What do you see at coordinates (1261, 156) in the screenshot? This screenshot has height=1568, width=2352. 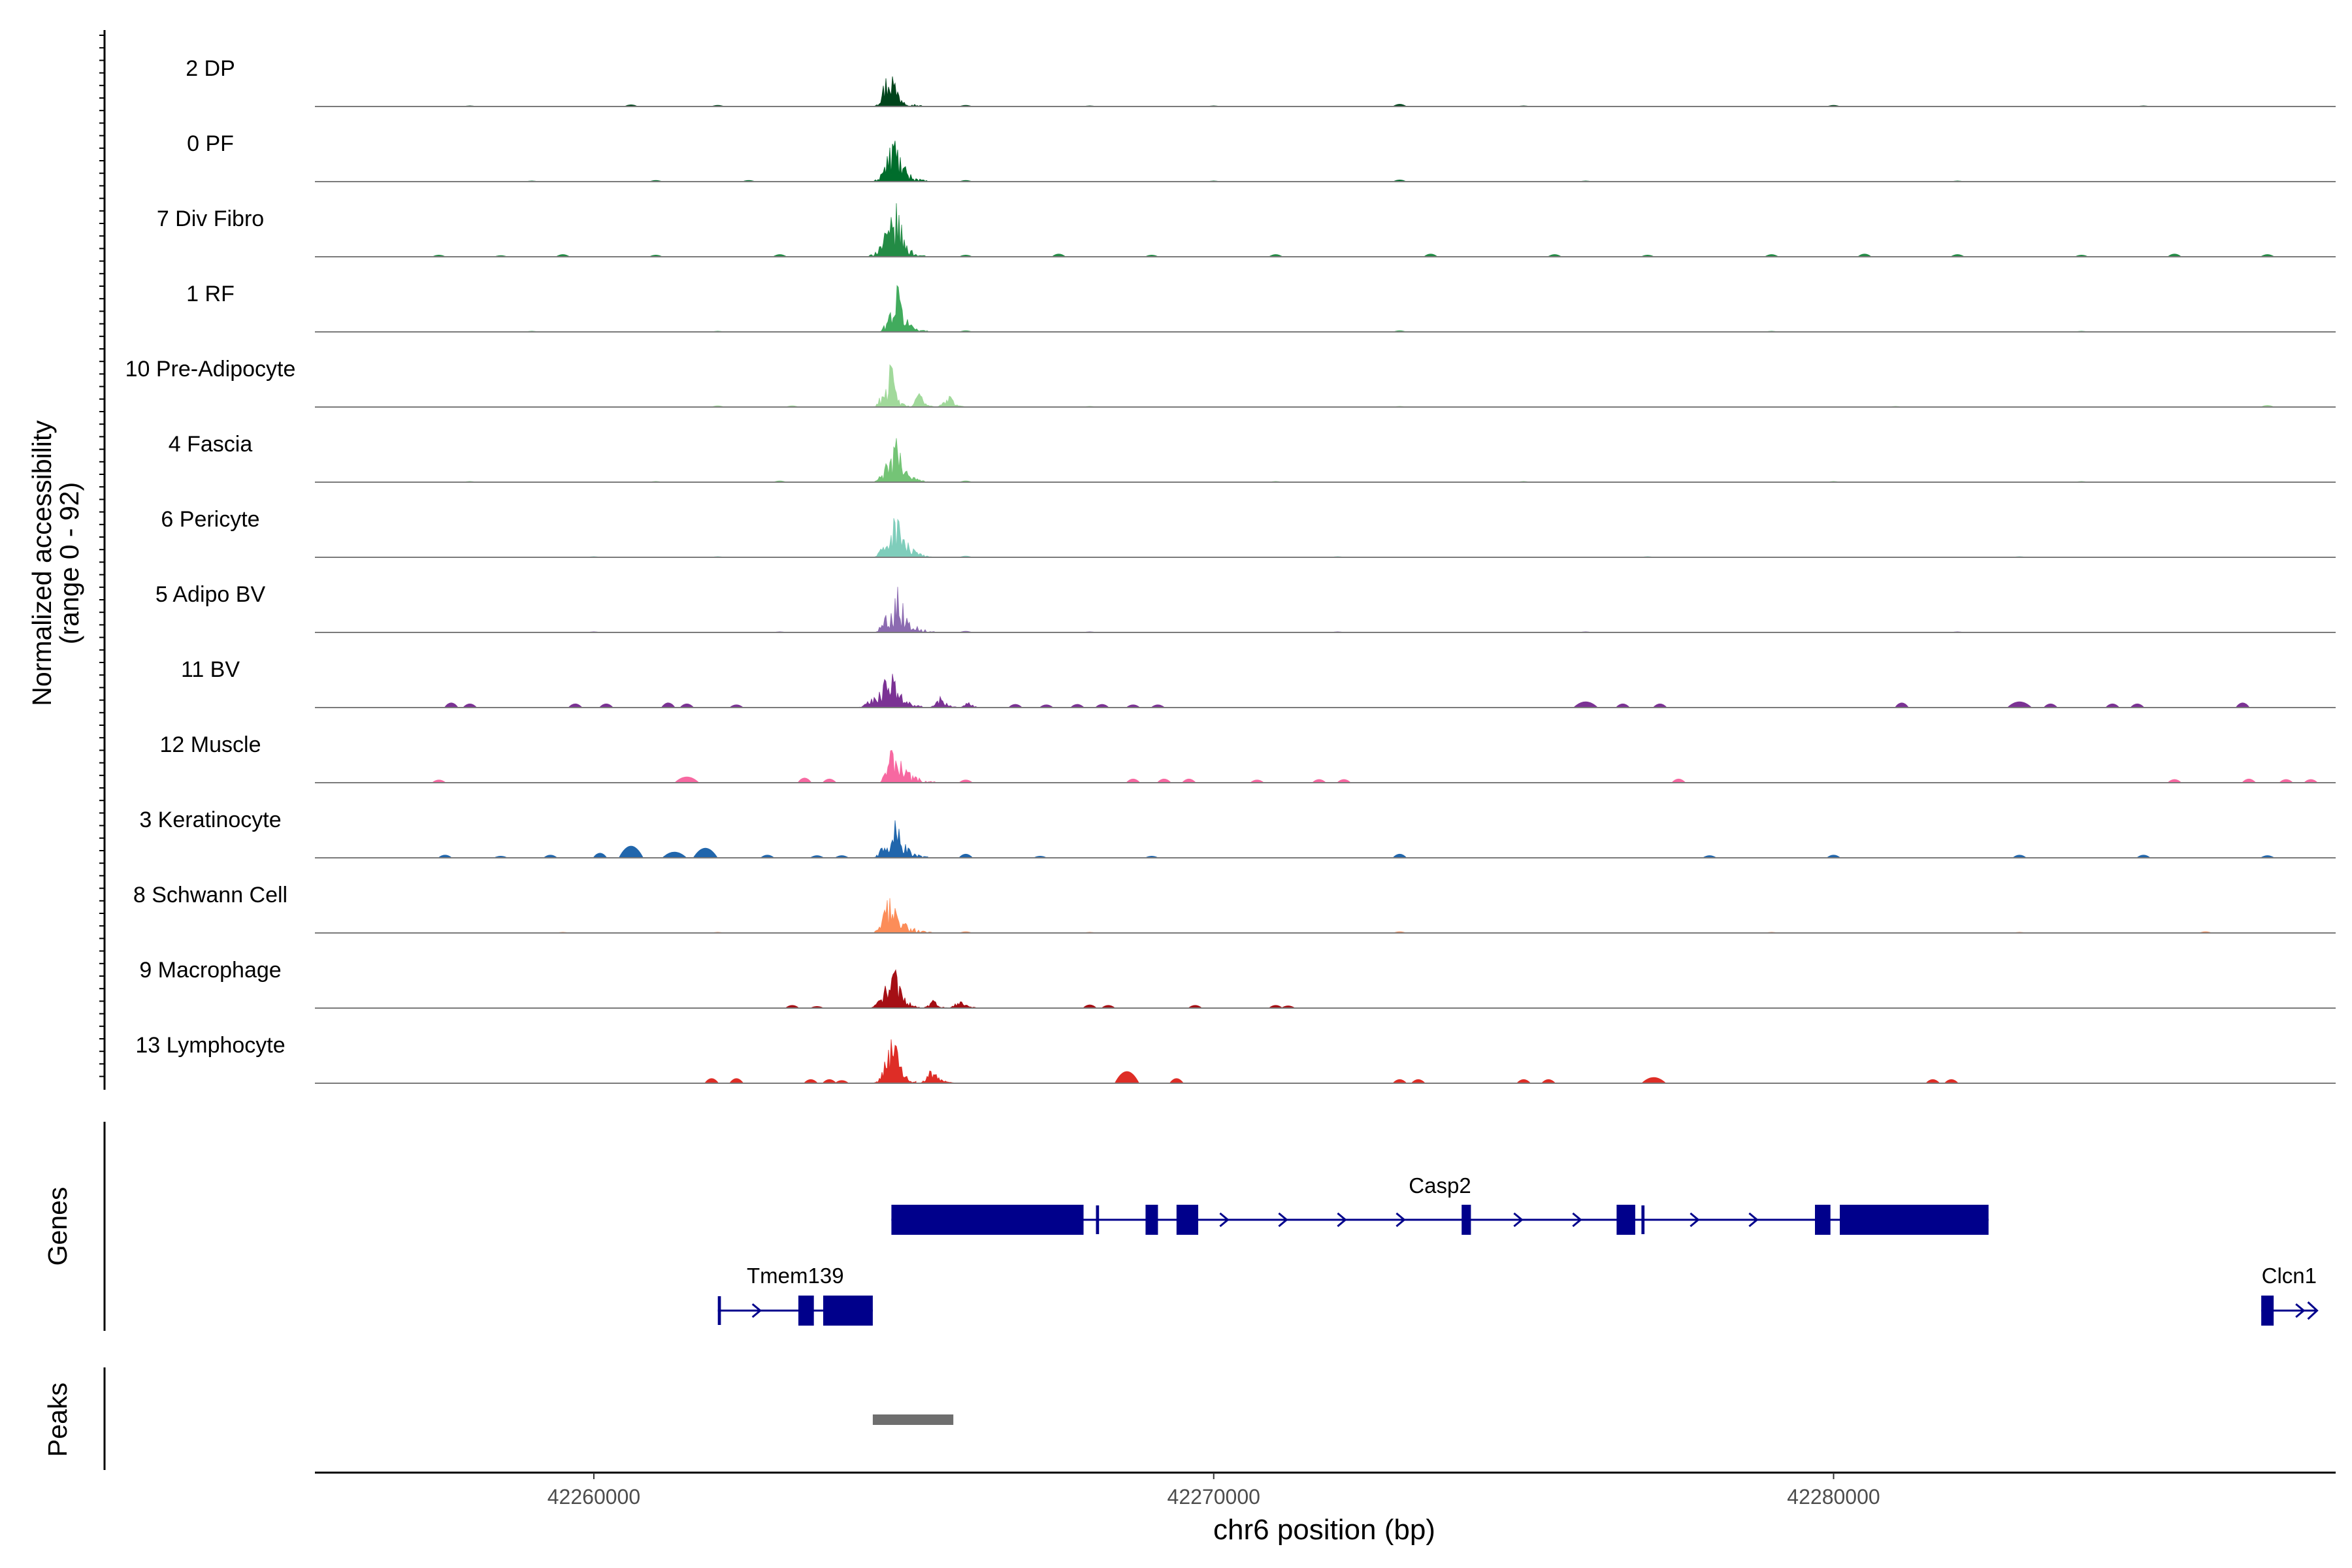 I see `coverage-track: 0 PF` at bounding box center [1261, 156].